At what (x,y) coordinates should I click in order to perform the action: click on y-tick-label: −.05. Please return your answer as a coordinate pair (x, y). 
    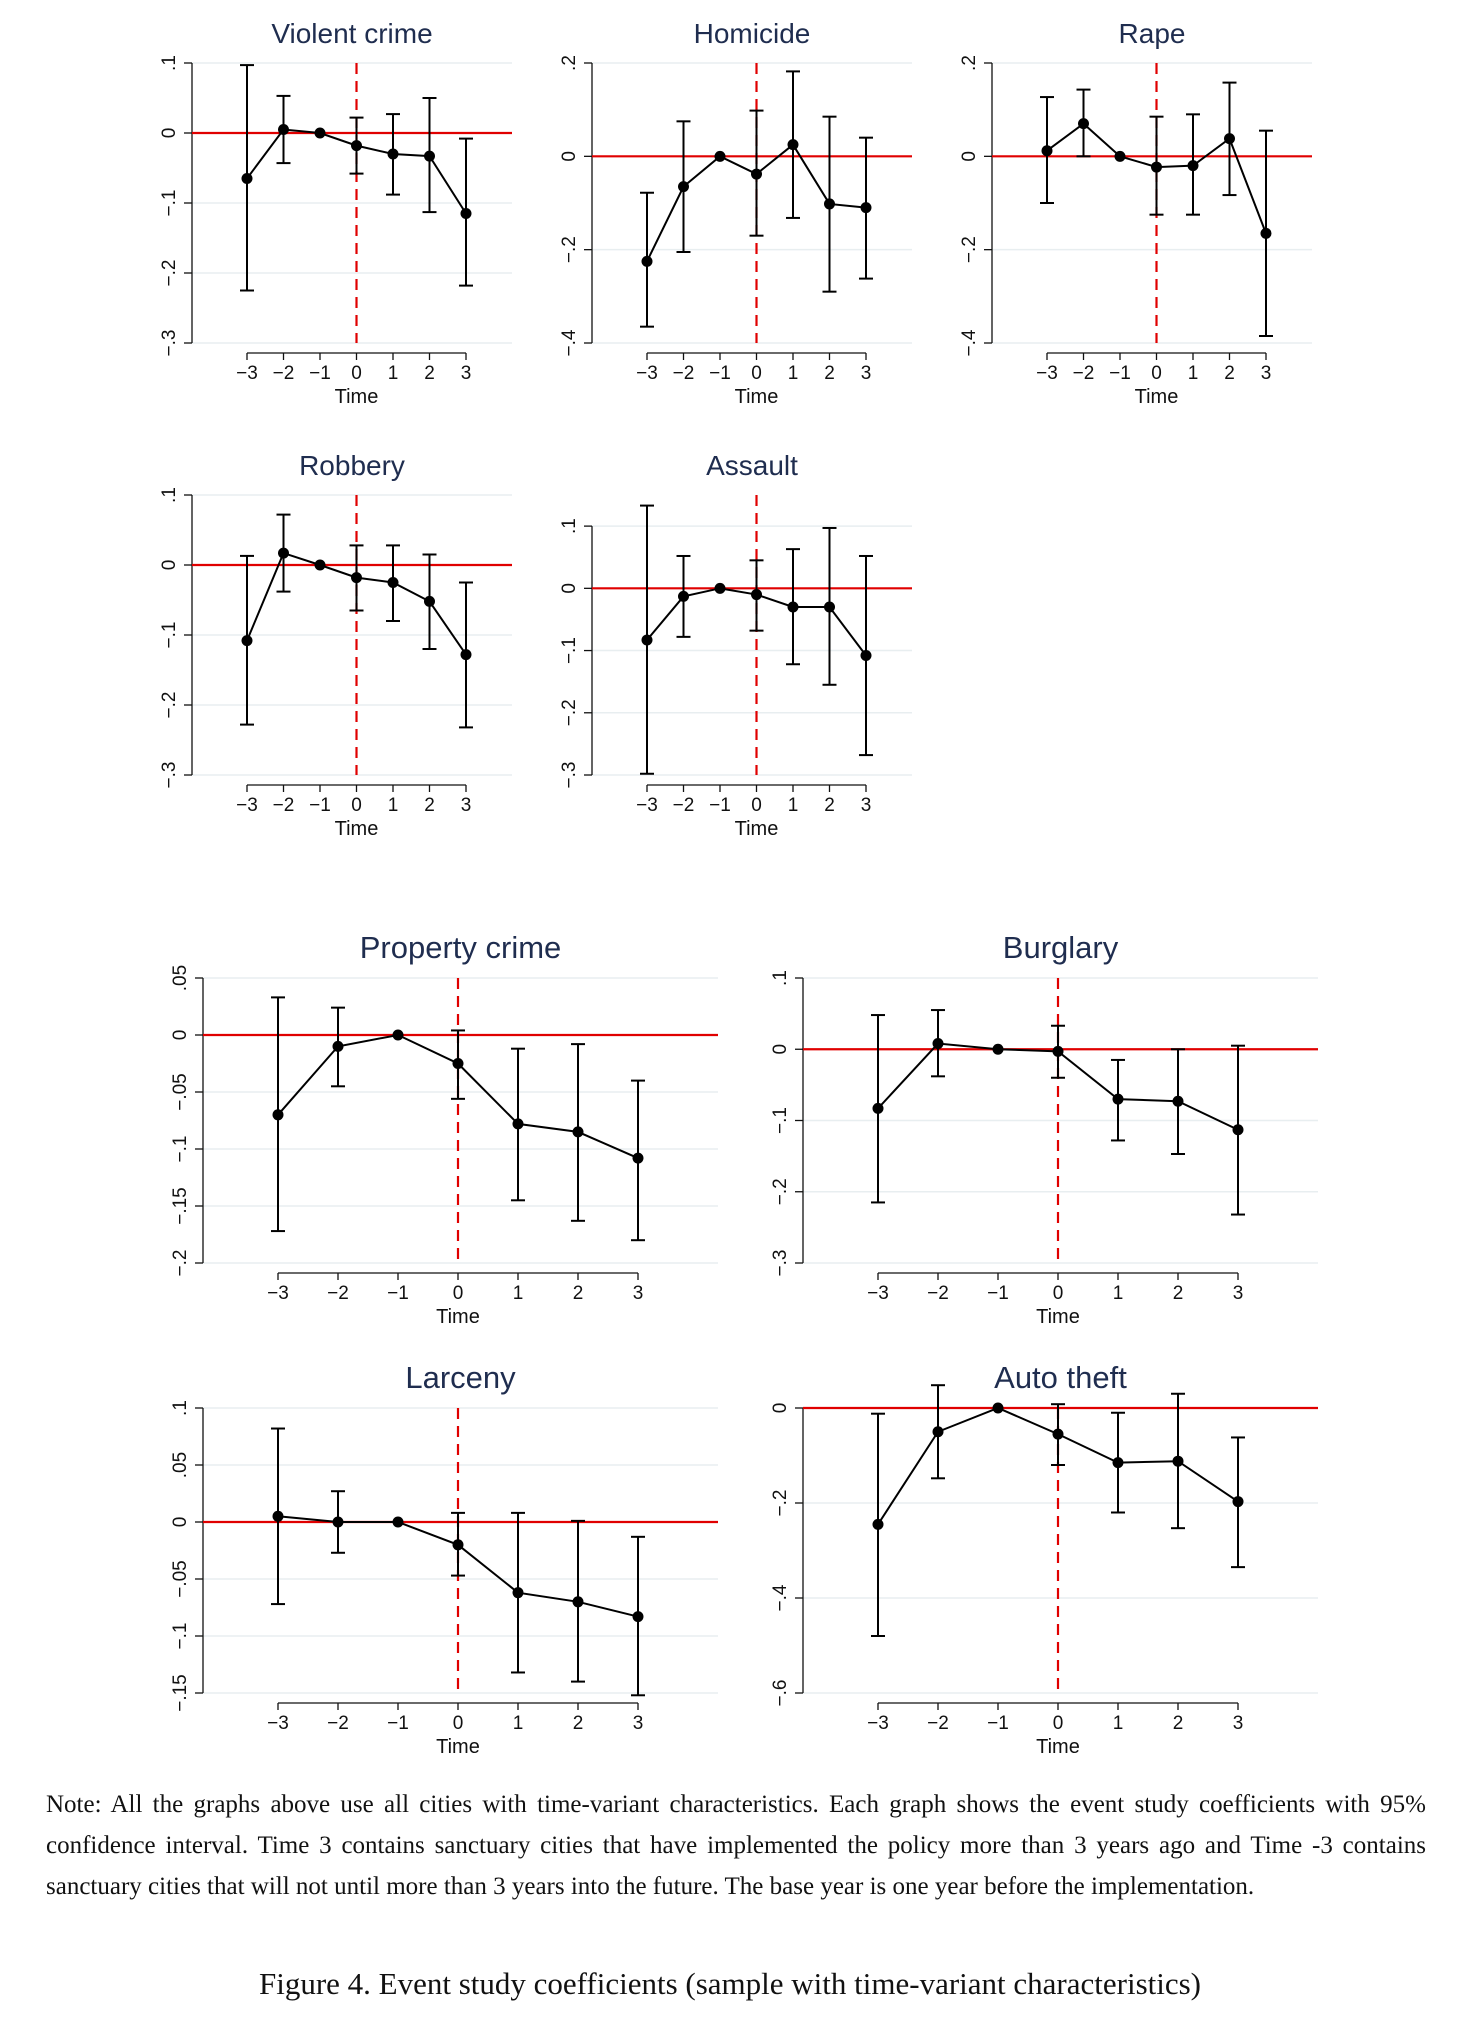
    Looking at the image, I should click on (180, 1579).